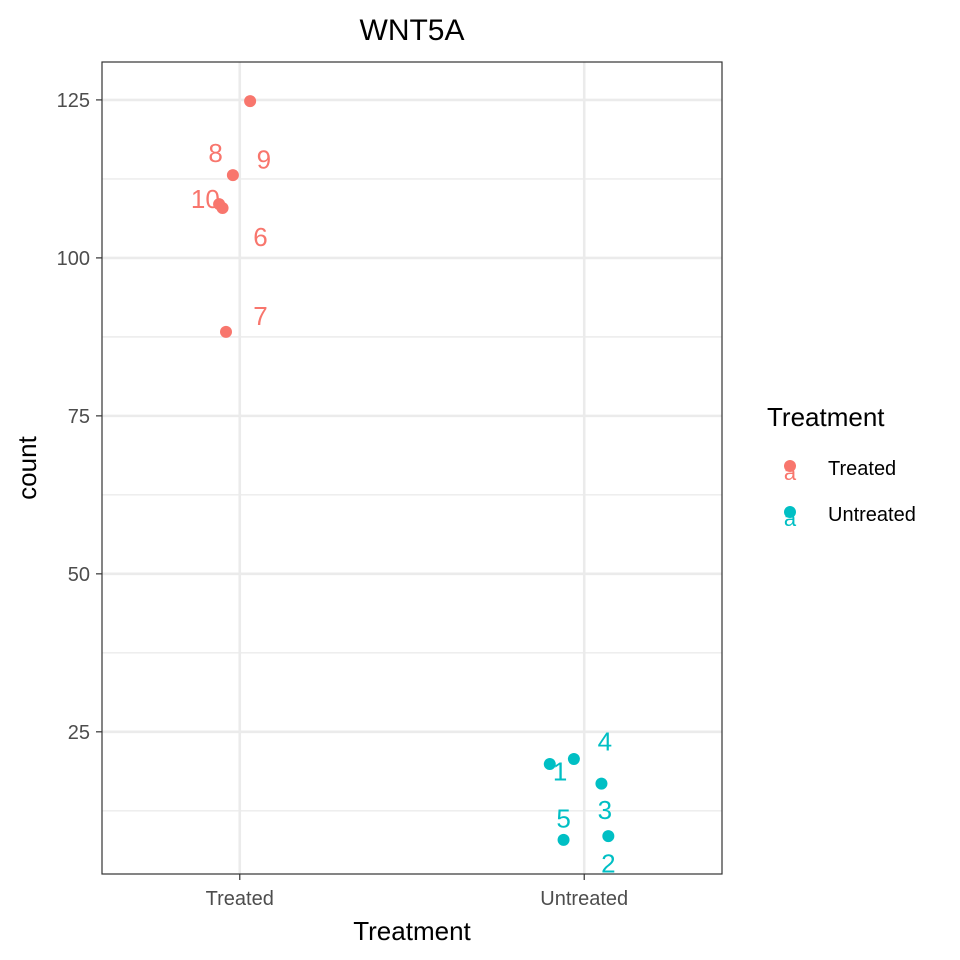  I want to click on y-axis-title: count, so click(27, 467).